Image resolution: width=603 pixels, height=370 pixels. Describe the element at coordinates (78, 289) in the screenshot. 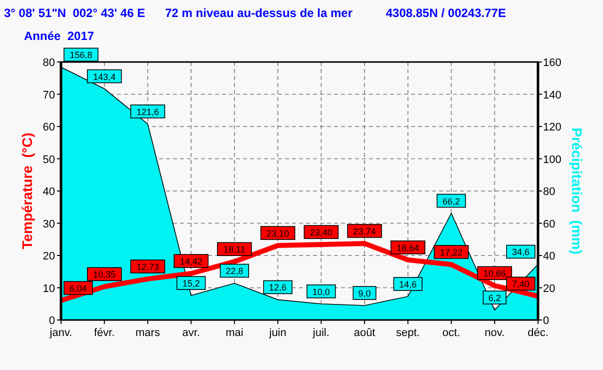

I see `data-label: 6,04` at that location.